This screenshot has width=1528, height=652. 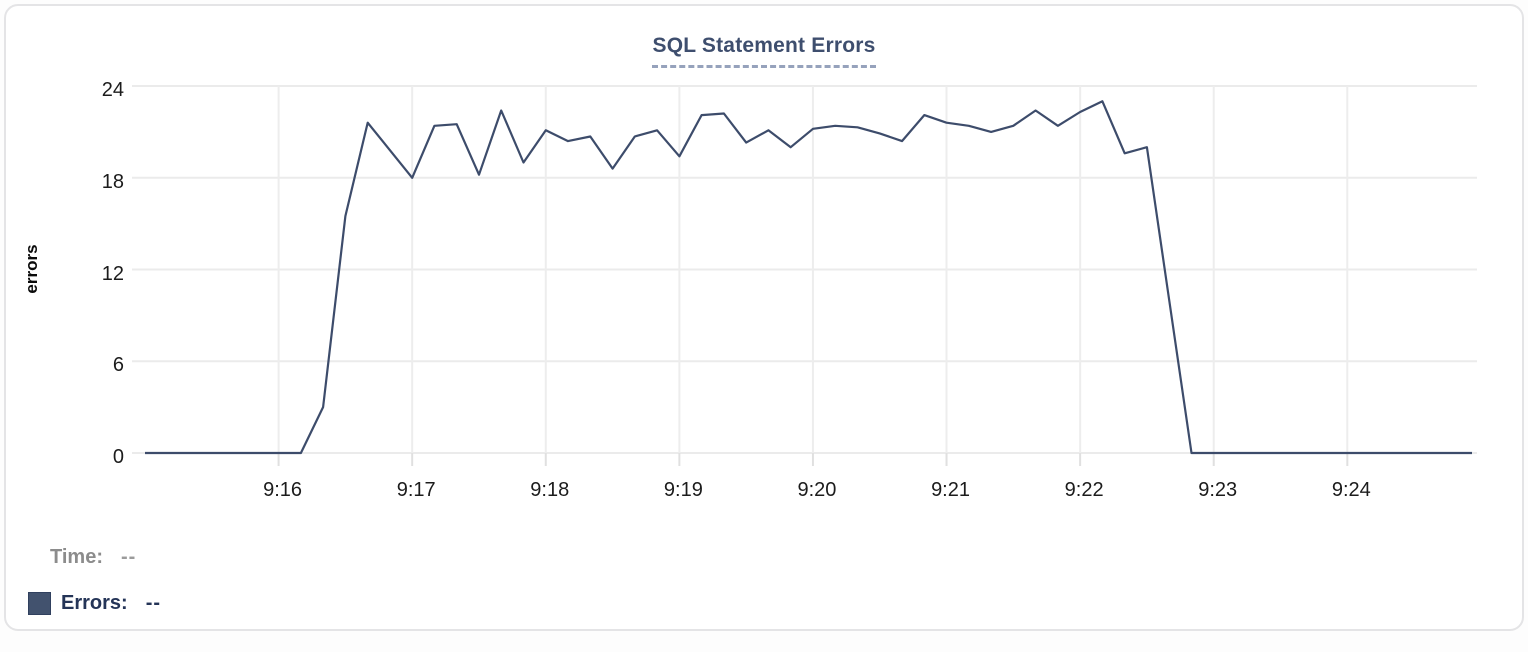 I want to click on x-tick-label: 9:24, so click(x=1351, y=490).